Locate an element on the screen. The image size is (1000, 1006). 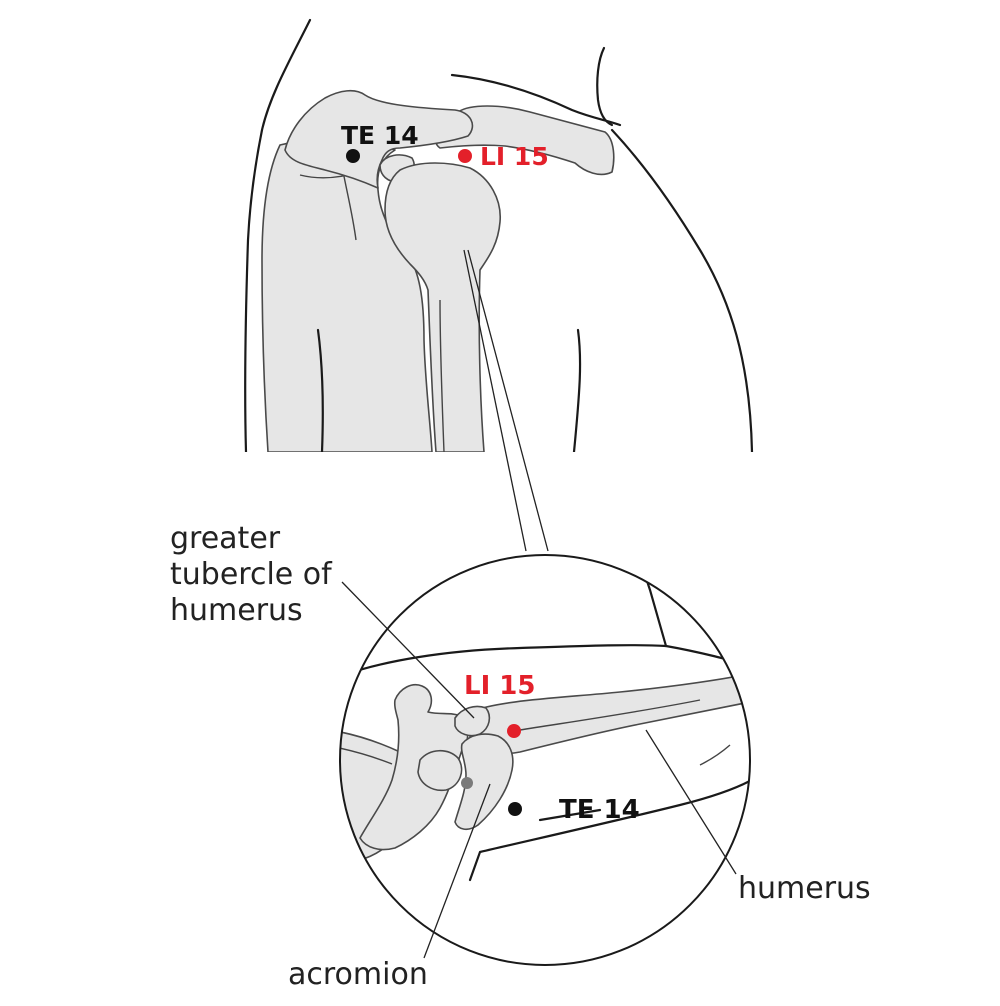
acromion is located at coordinates (379, 139).